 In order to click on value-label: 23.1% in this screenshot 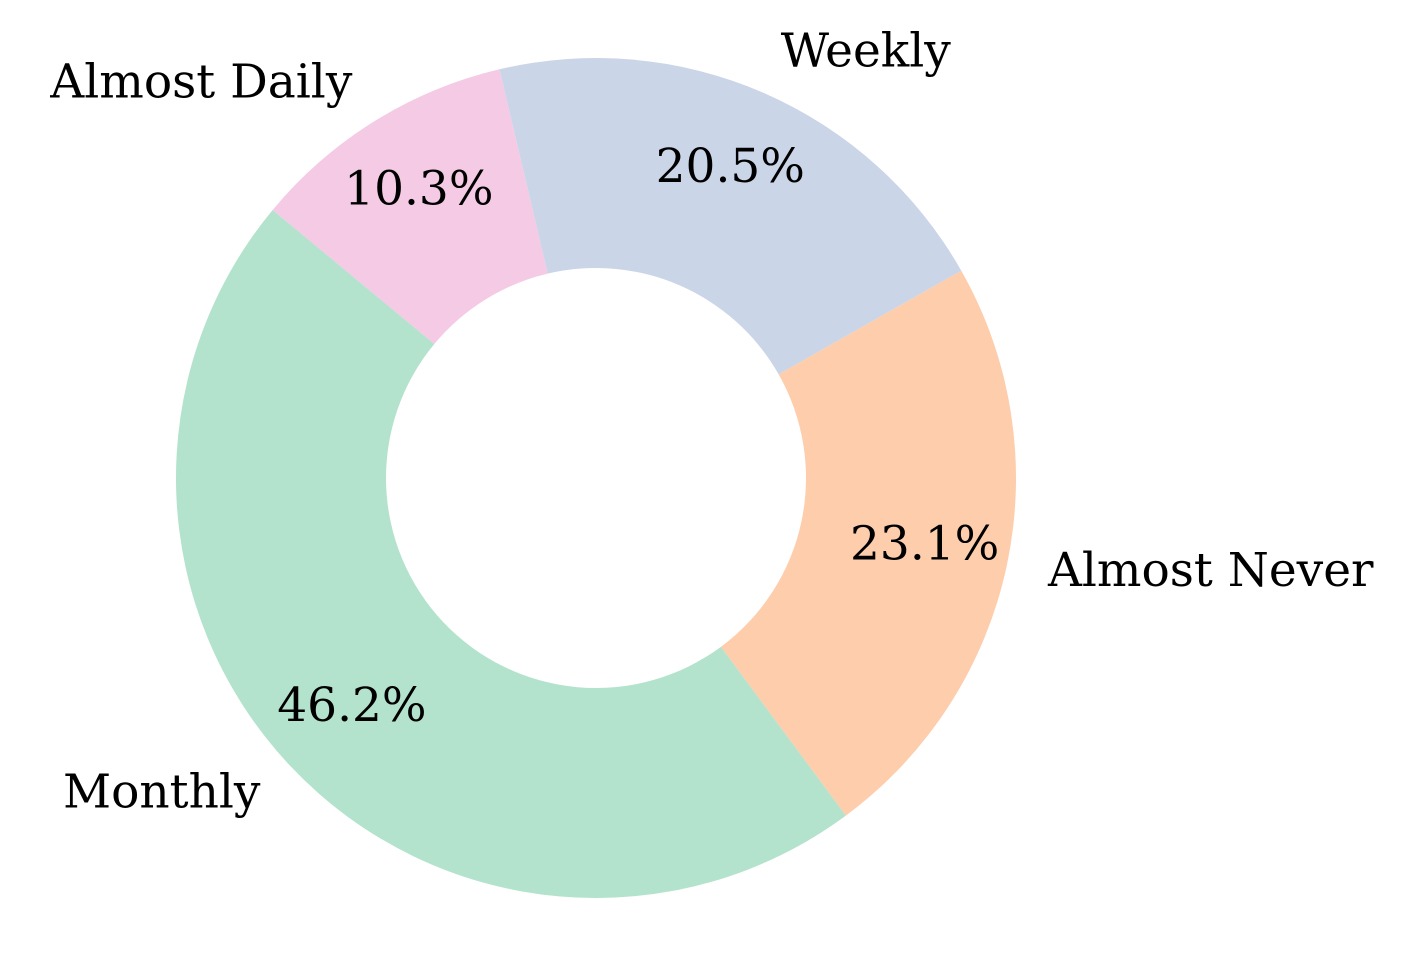, I will do `click(924, 544)`.